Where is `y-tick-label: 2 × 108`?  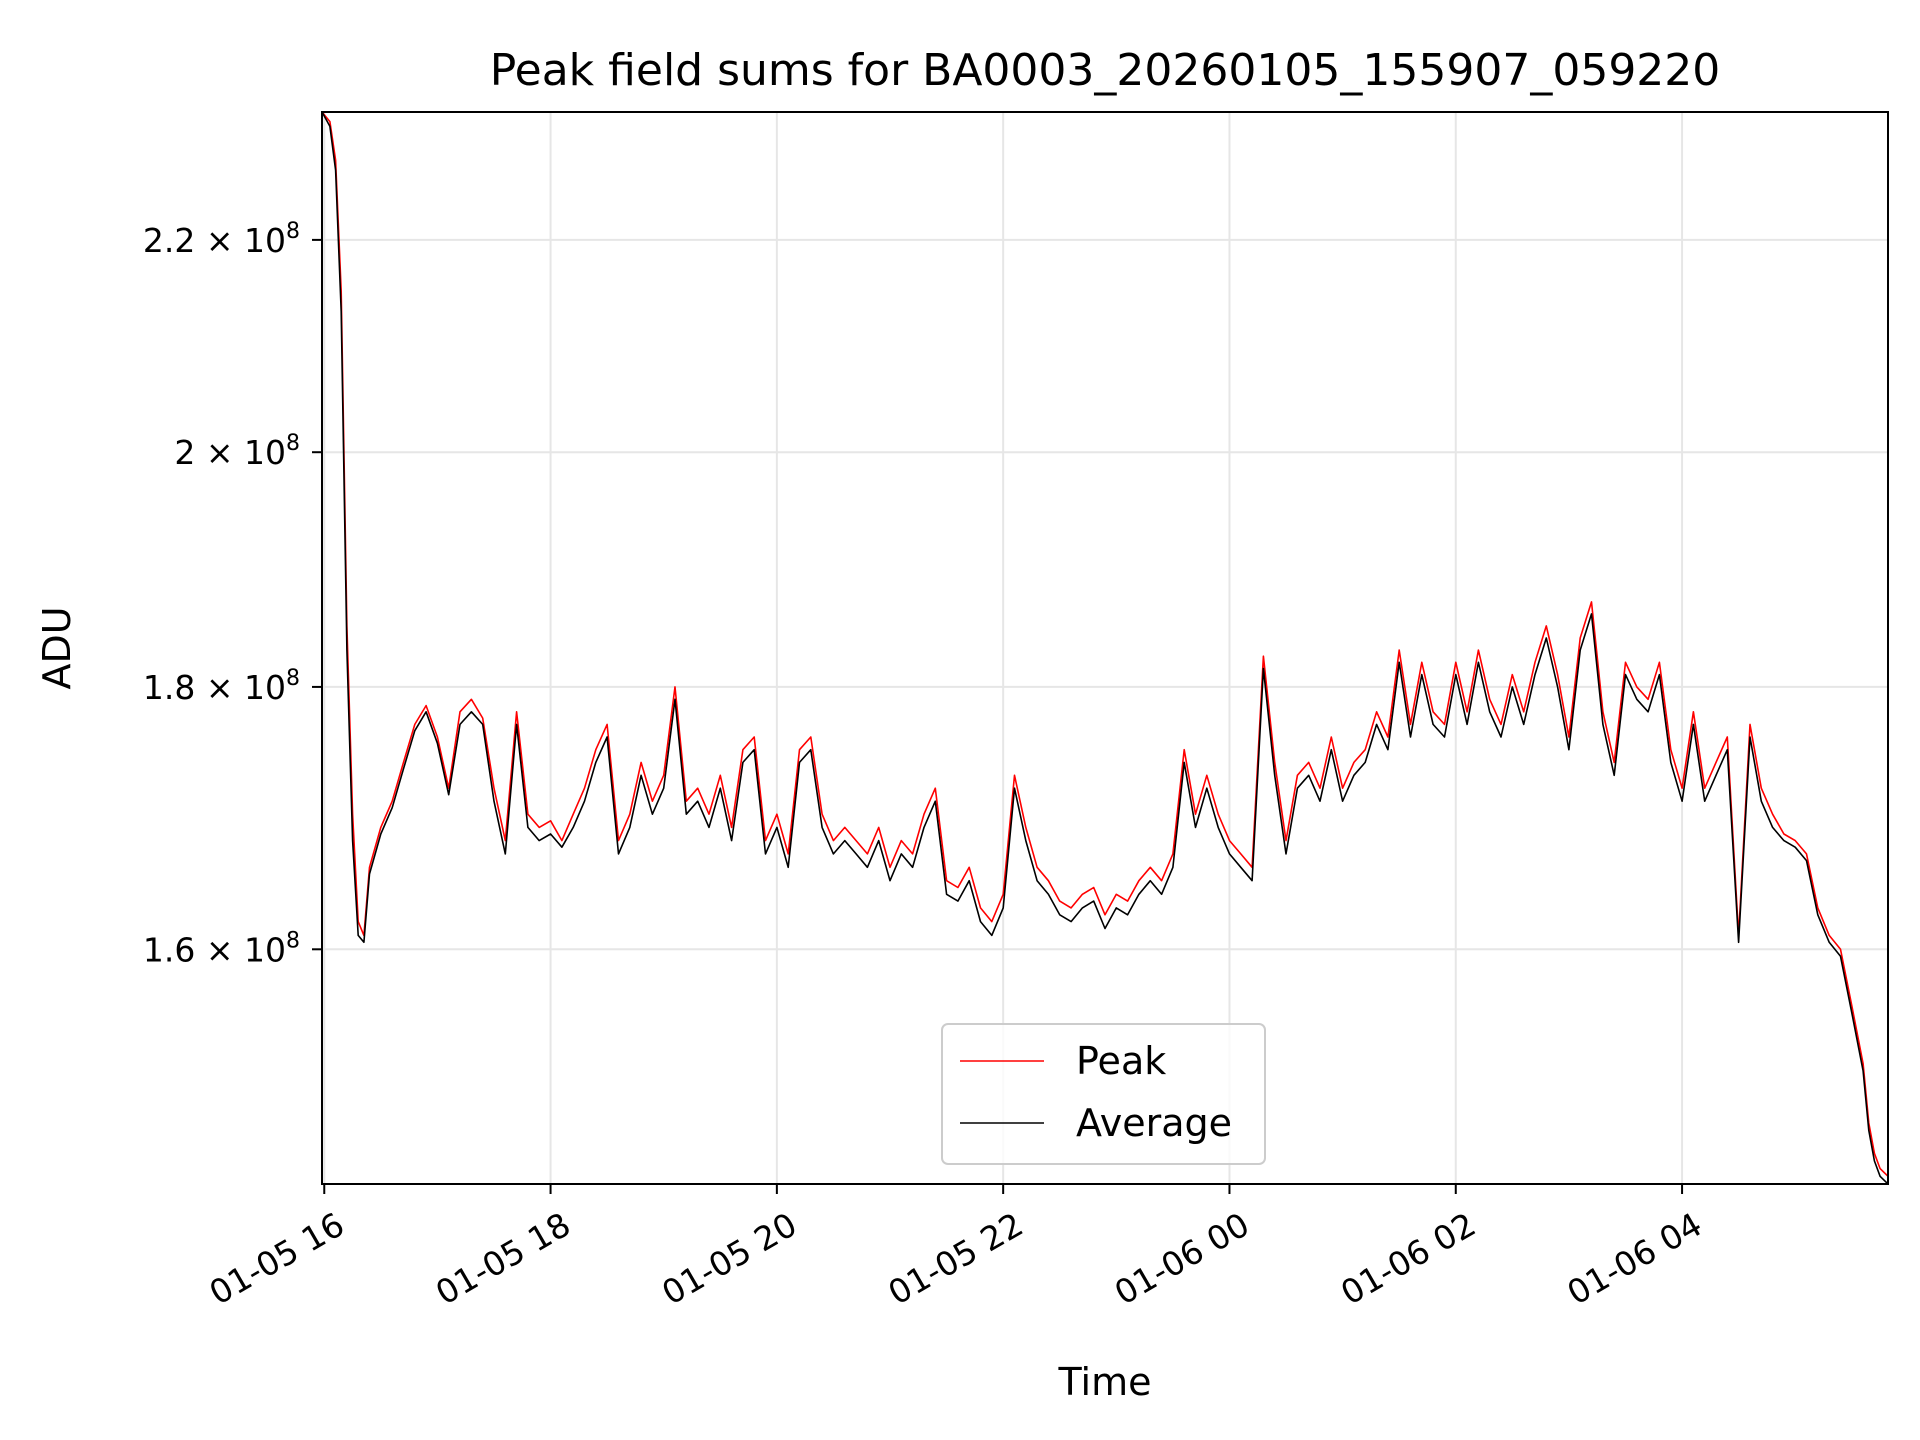
y-tick-label: 2 × 108 is located at coordinates (237, 451).